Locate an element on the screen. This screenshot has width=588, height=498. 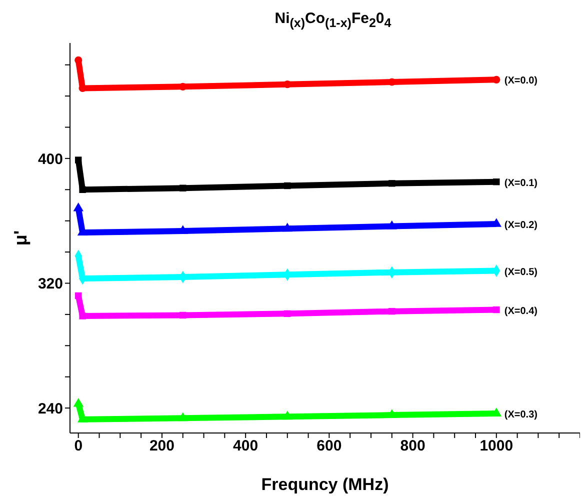
series-label: (X=0.4) is located at coordinates (521, 311).